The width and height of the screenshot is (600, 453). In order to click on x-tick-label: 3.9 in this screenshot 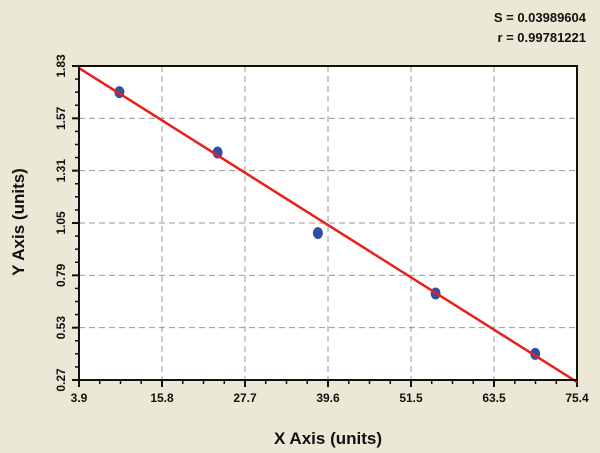, I will do `click(79, 398)`.